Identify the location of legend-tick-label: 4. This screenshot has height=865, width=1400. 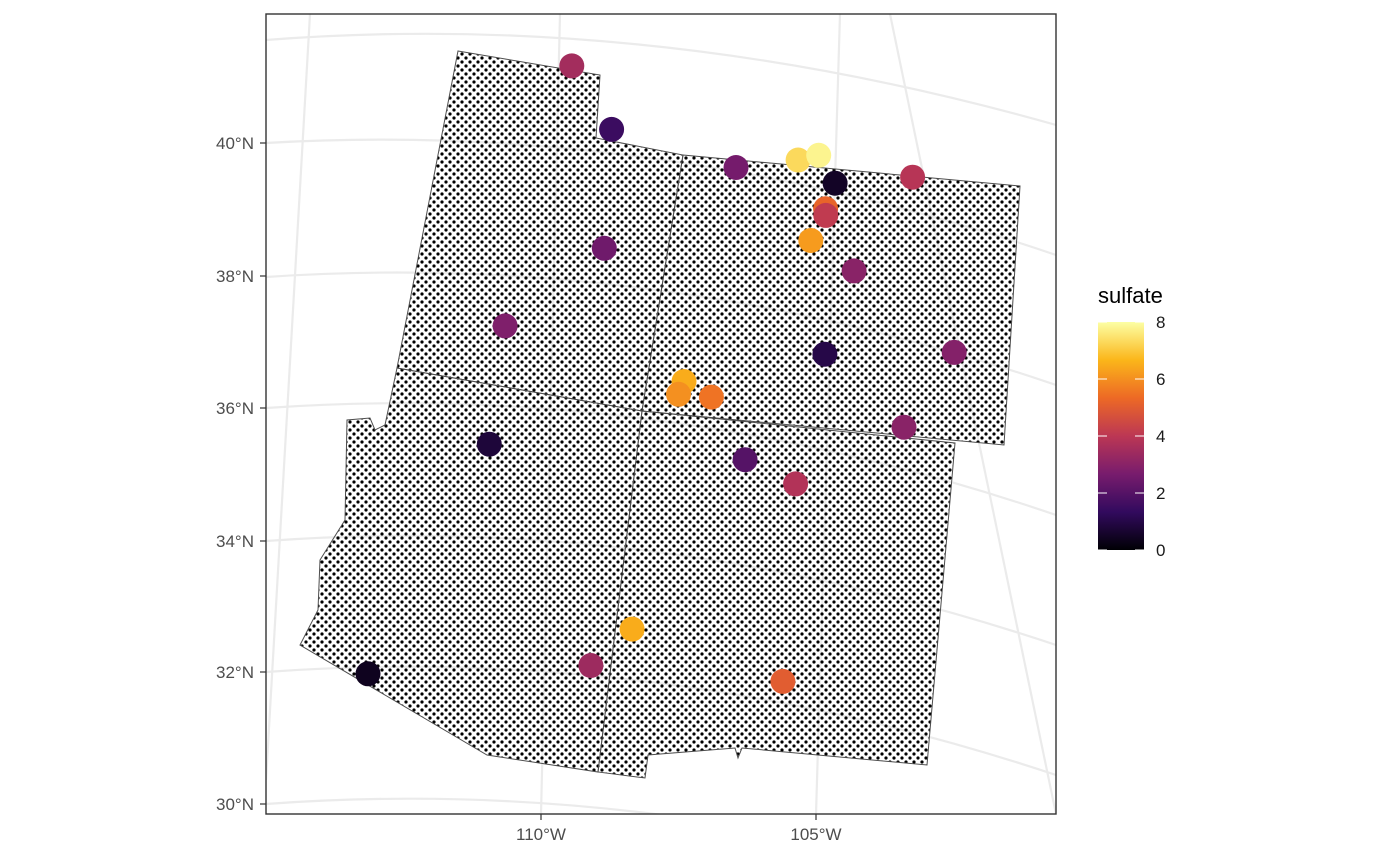
(1160, 436).